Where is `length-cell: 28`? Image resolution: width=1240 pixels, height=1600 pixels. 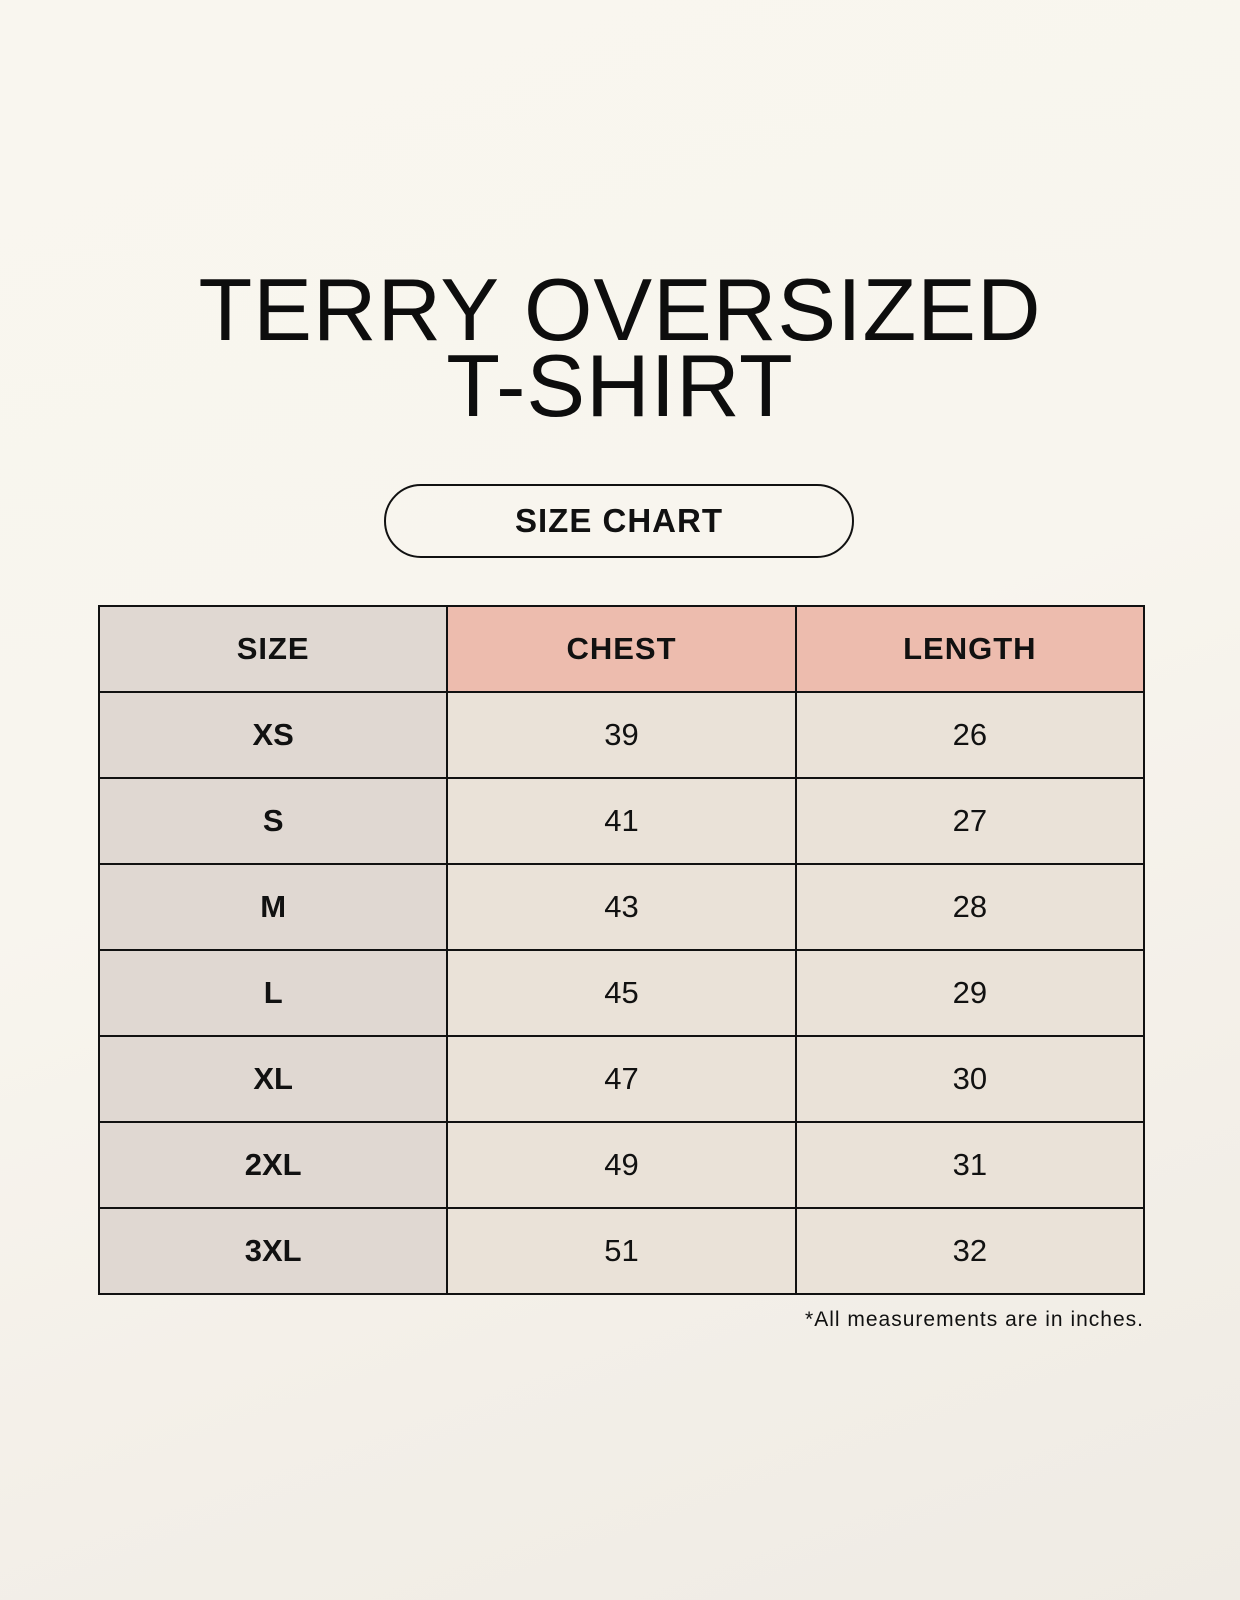 length-cell: 28 is located at coordinates (970, 907).